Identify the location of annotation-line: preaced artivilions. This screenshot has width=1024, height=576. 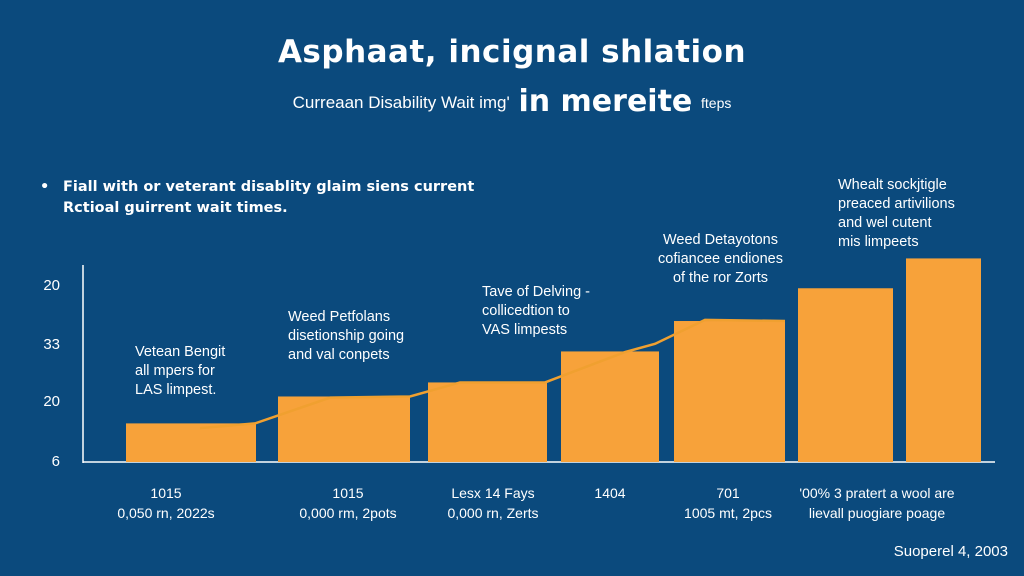
(896, 204).